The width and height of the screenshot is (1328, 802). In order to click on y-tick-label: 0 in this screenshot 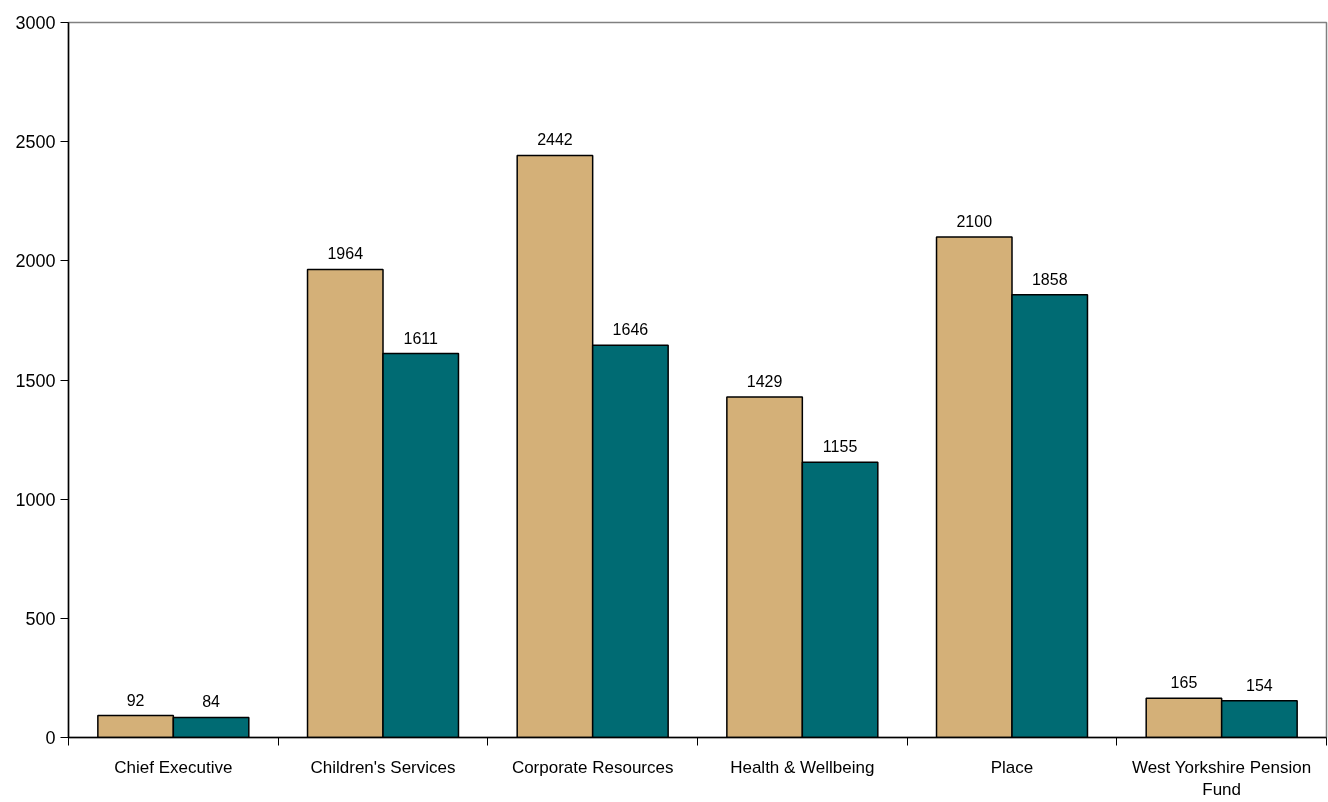, I will do `click(50, 738)`.